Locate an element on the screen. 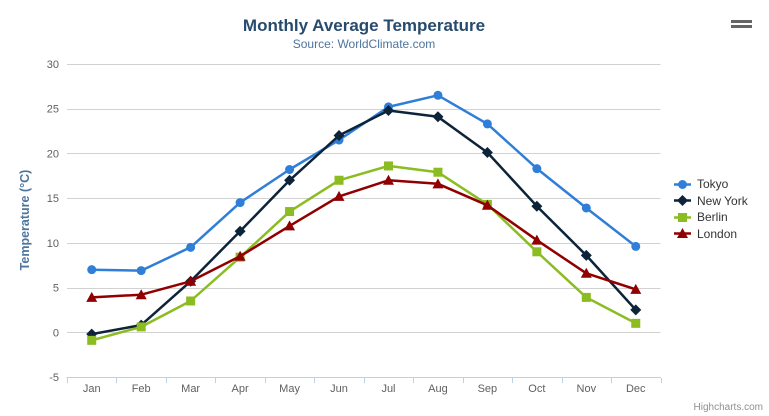  x-axis-label-jul: Jul is located at coordinates (388, 389).